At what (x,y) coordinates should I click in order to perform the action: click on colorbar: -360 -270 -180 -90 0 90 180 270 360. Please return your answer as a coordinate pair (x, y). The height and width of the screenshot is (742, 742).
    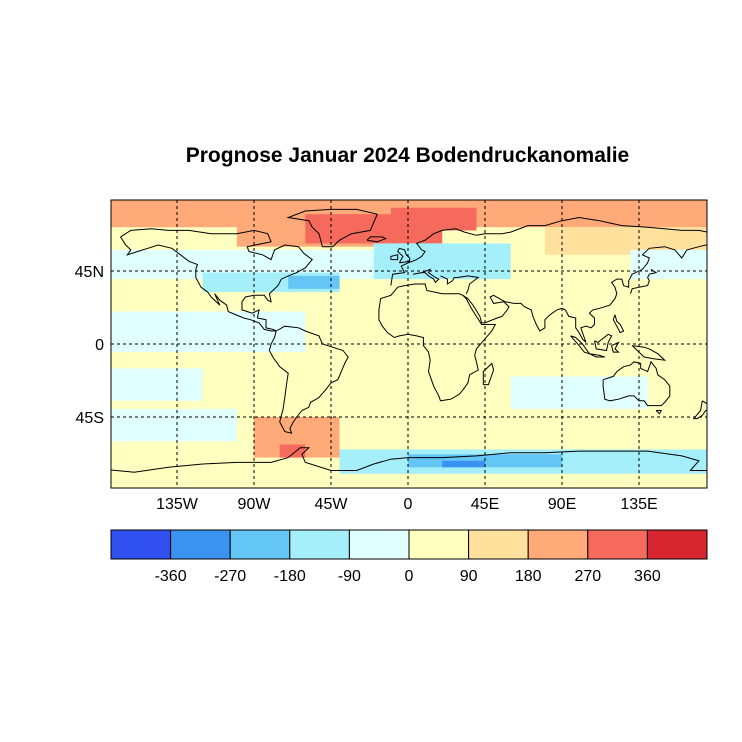
    Looking at the image, I should click on (409, 557).